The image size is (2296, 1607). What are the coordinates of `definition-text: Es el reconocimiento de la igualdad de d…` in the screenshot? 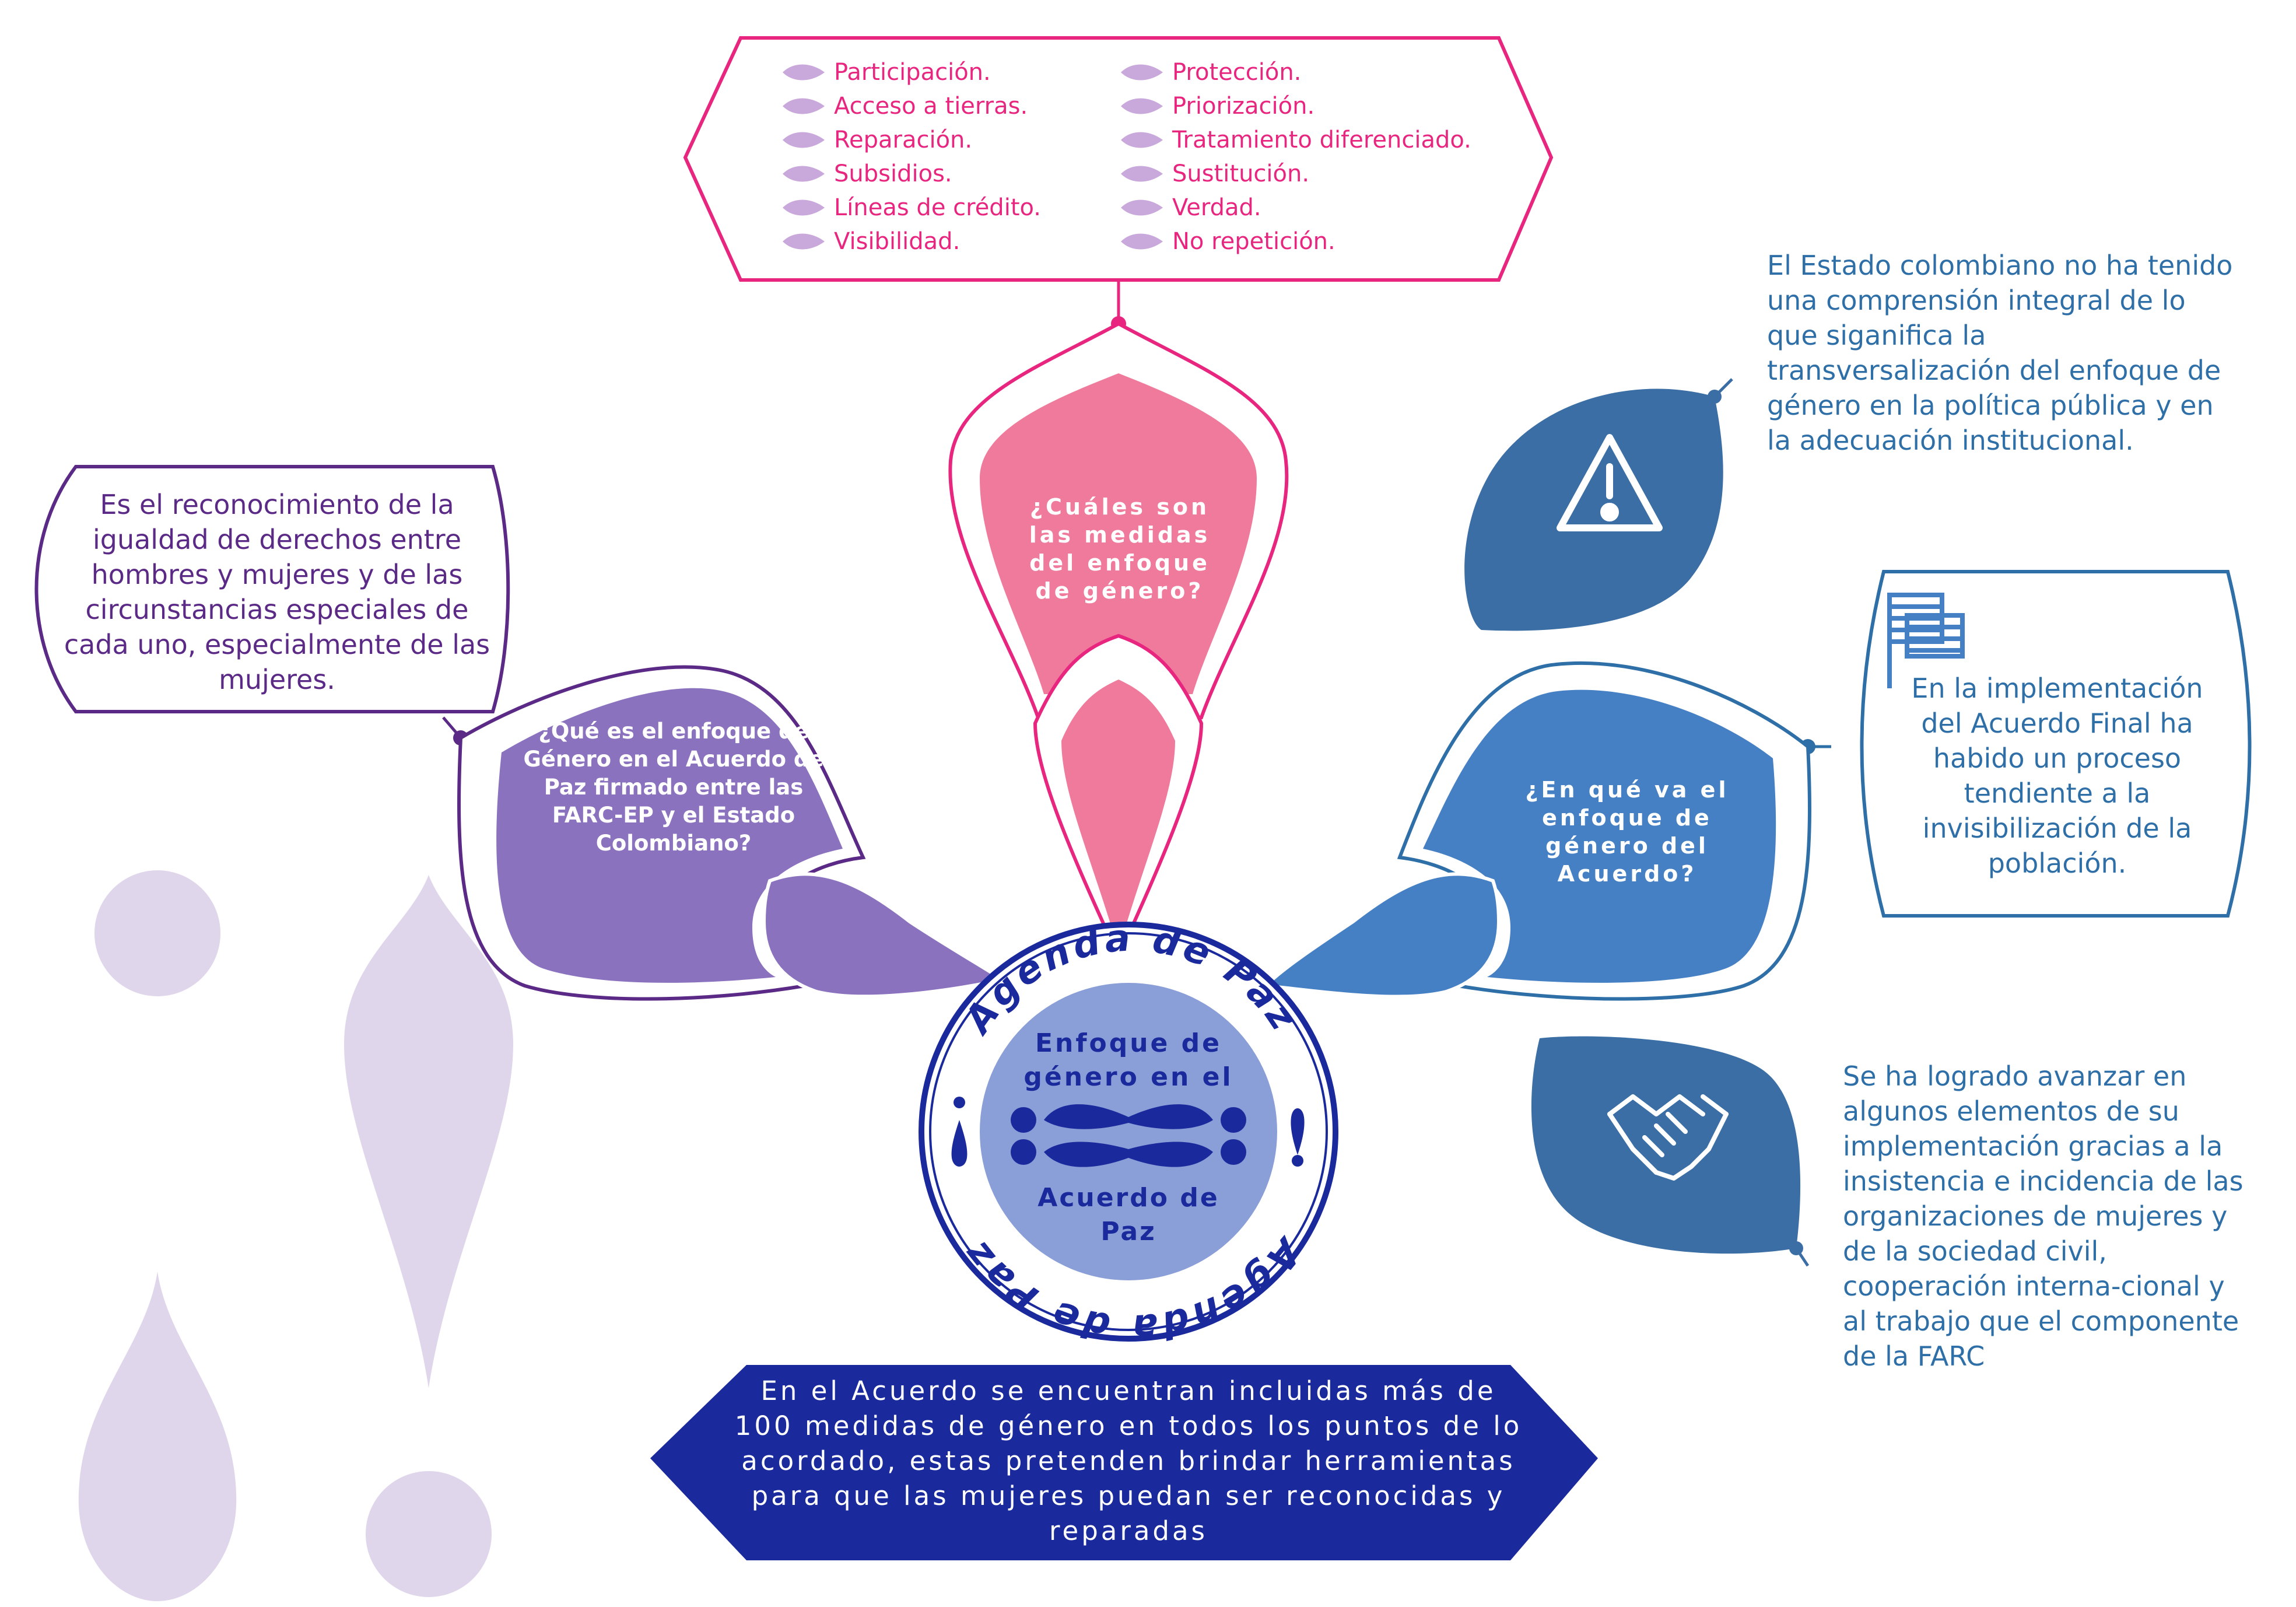 It's located at (277, 592).